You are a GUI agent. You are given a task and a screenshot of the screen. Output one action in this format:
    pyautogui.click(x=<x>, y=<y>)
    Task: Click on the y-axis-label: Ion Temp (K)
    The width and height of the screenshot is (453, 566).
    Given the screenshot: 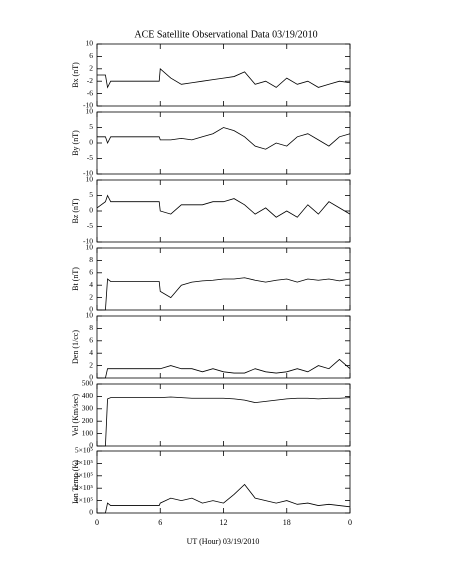 What is the action you would take?
    pyautogui.click(x=75, y=482)
    